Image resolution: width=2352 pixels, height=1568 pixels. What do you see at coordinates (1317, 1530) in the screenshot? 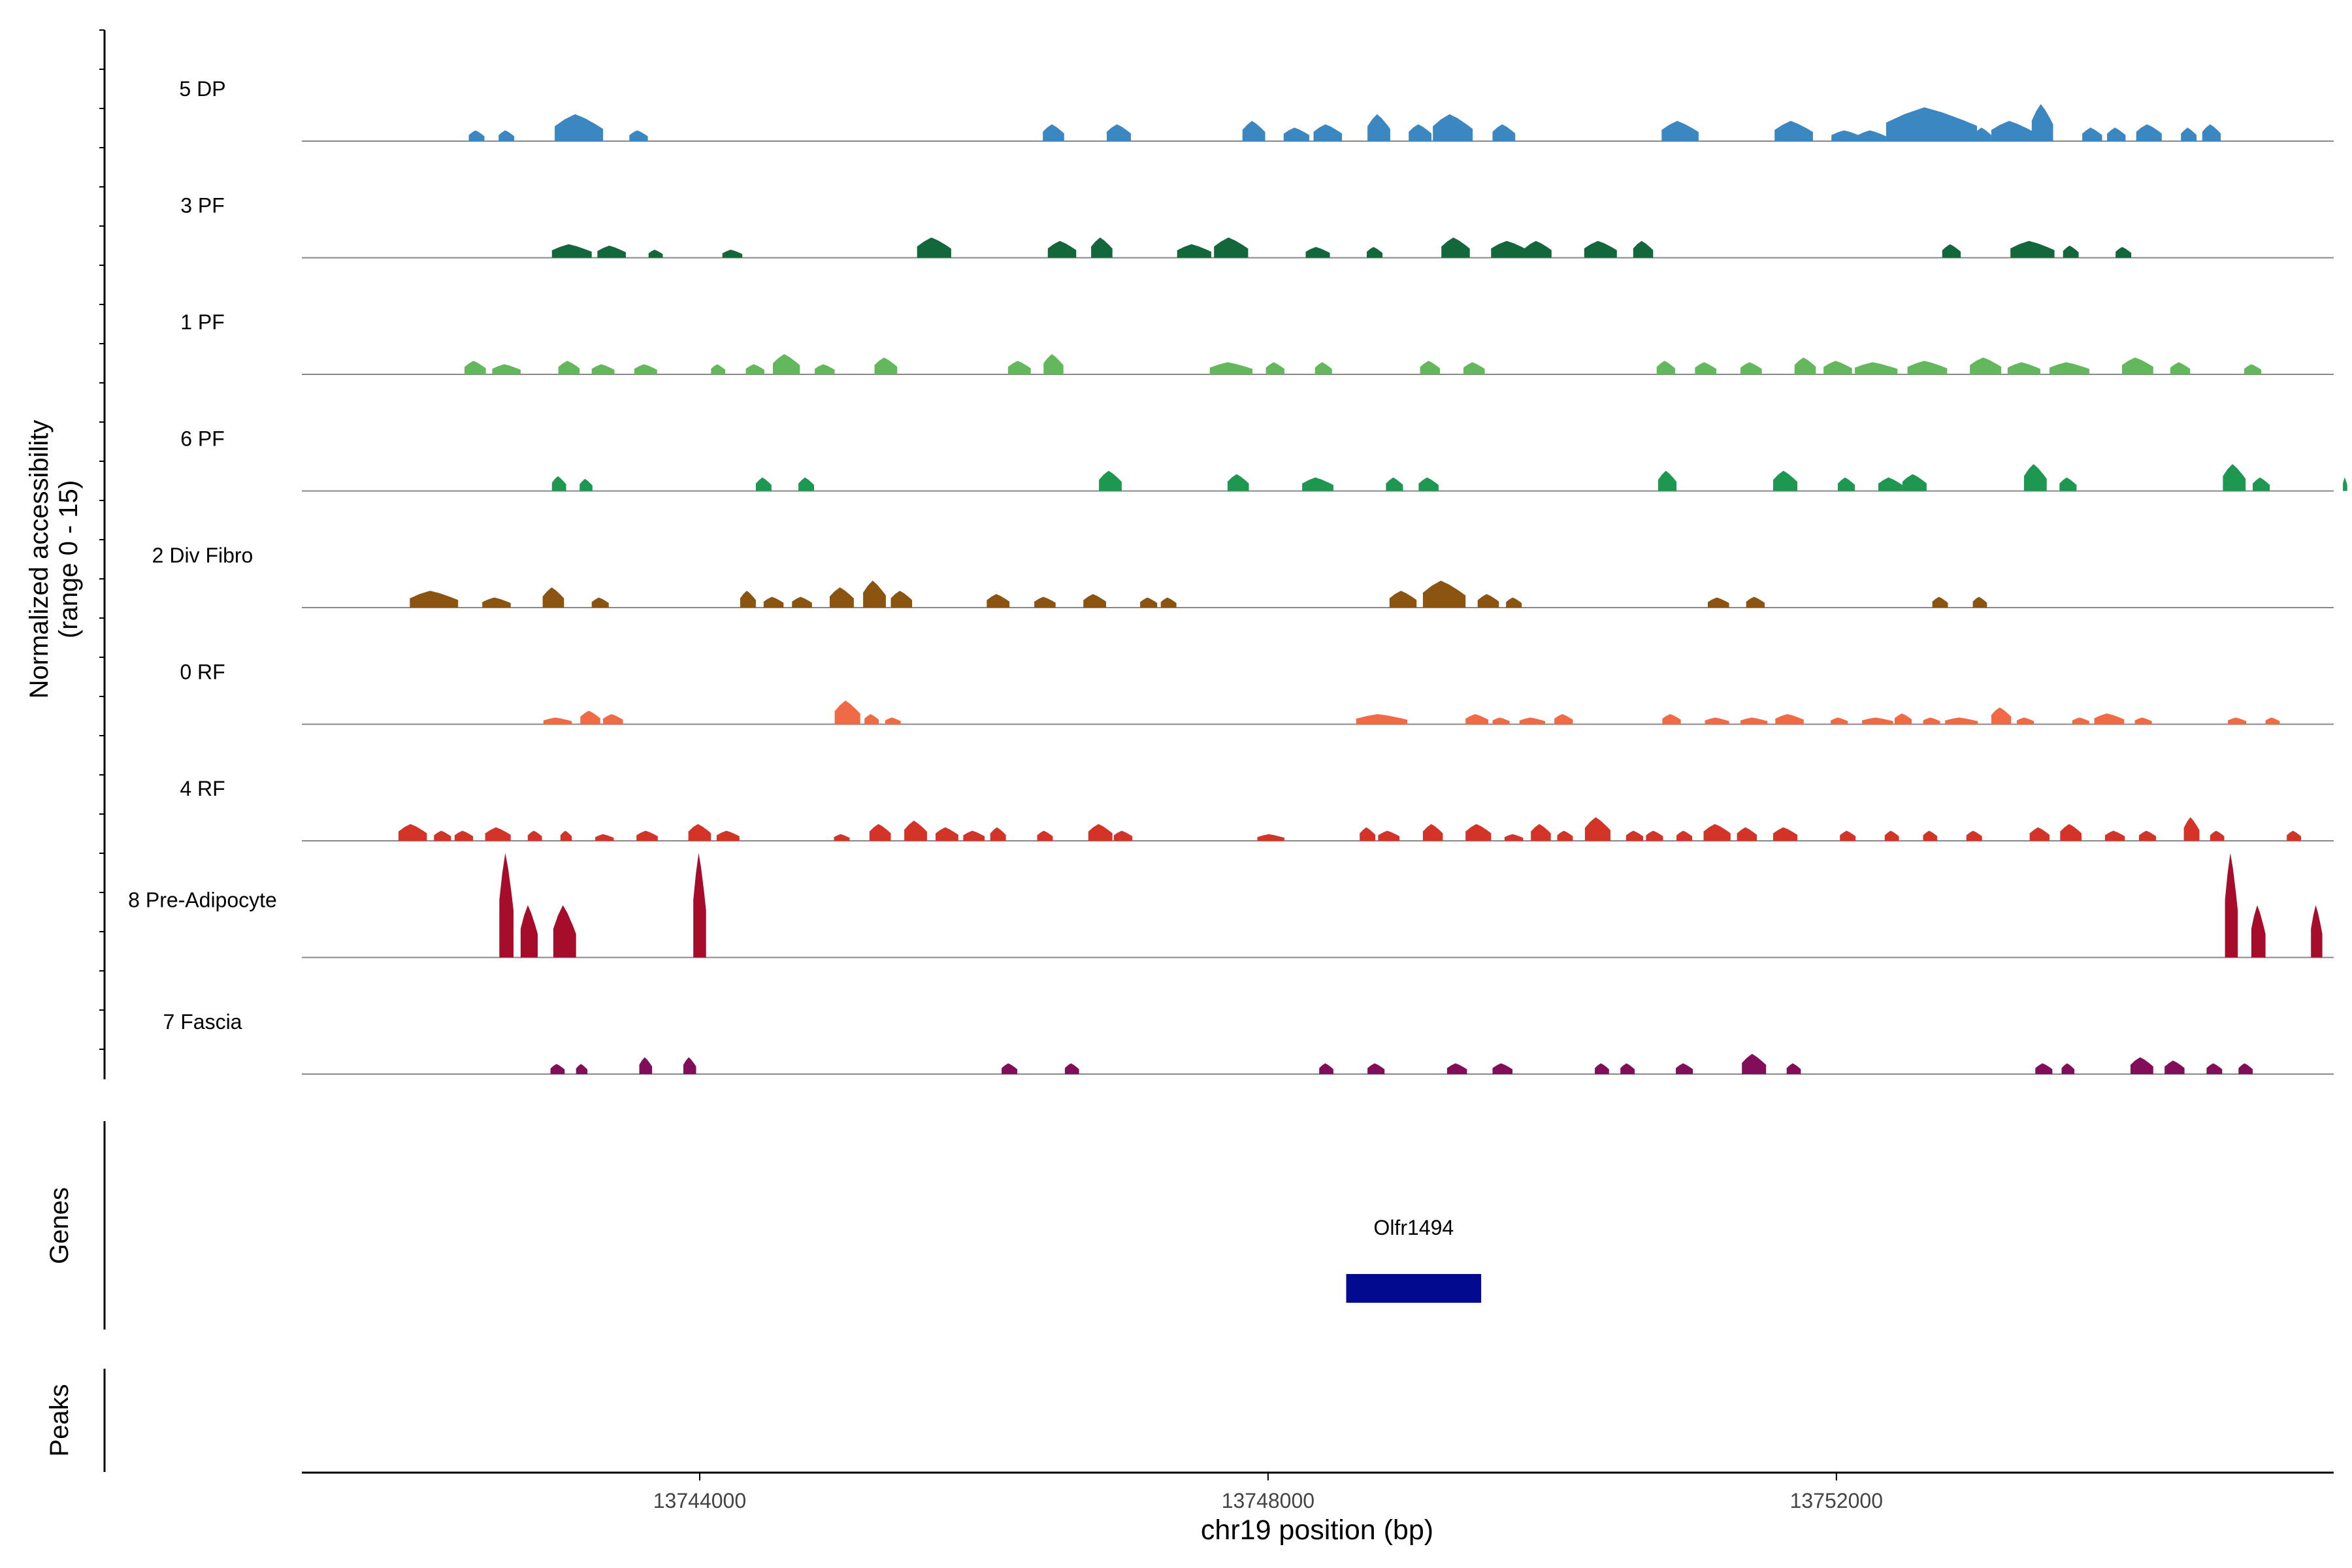
I see `x-axis-label: chr19 position (bp)` at bounding box center [1317, 1530].